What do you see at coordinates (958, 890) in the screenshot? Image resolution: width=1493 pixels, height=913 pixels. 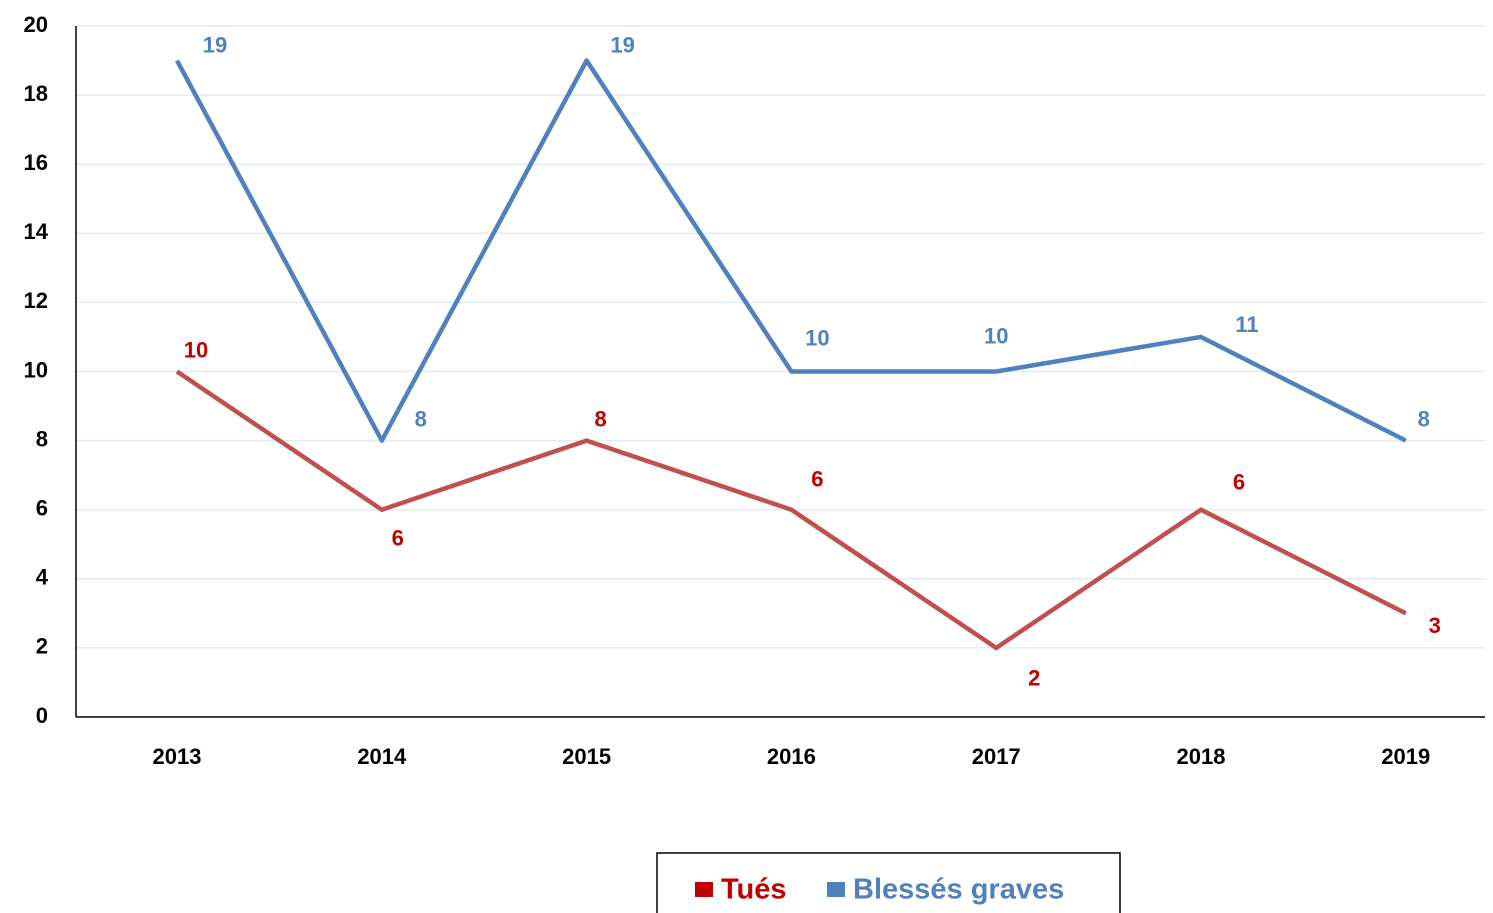 I see `legend-label: Blessés graves` at bounding box center [958, 890].